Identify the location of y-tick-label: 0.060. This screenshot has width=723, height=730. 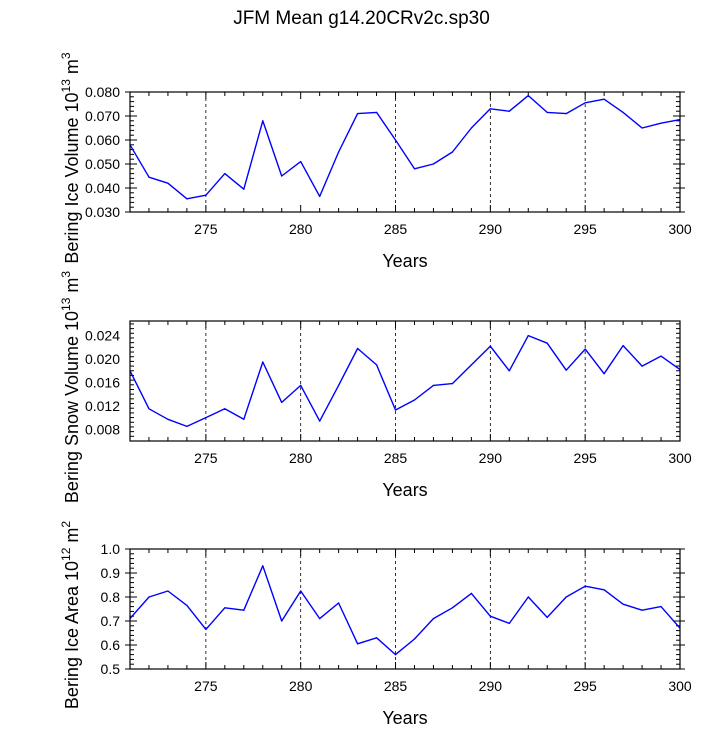
(102, 140).